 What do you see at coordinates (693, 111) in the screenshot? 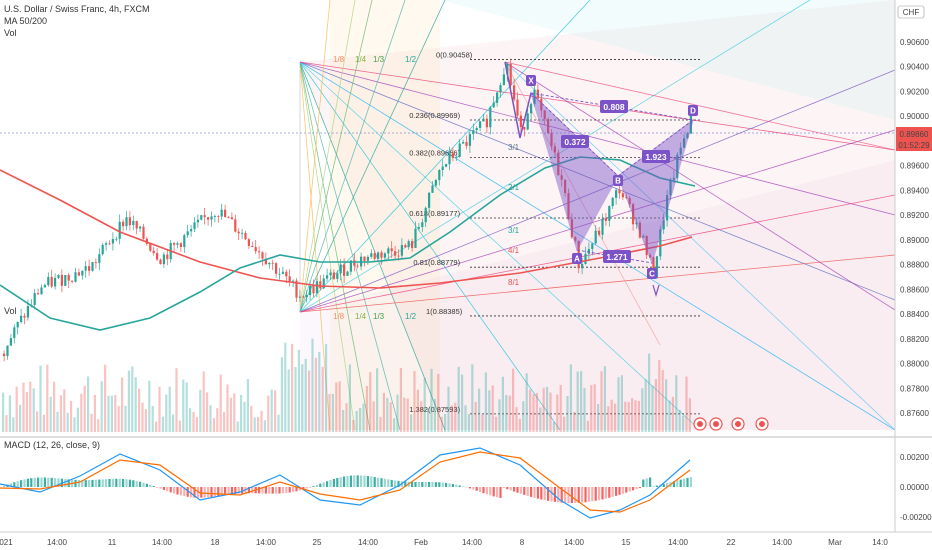
I see `harmonic-point-label: D` at bounding box center [693, 111].